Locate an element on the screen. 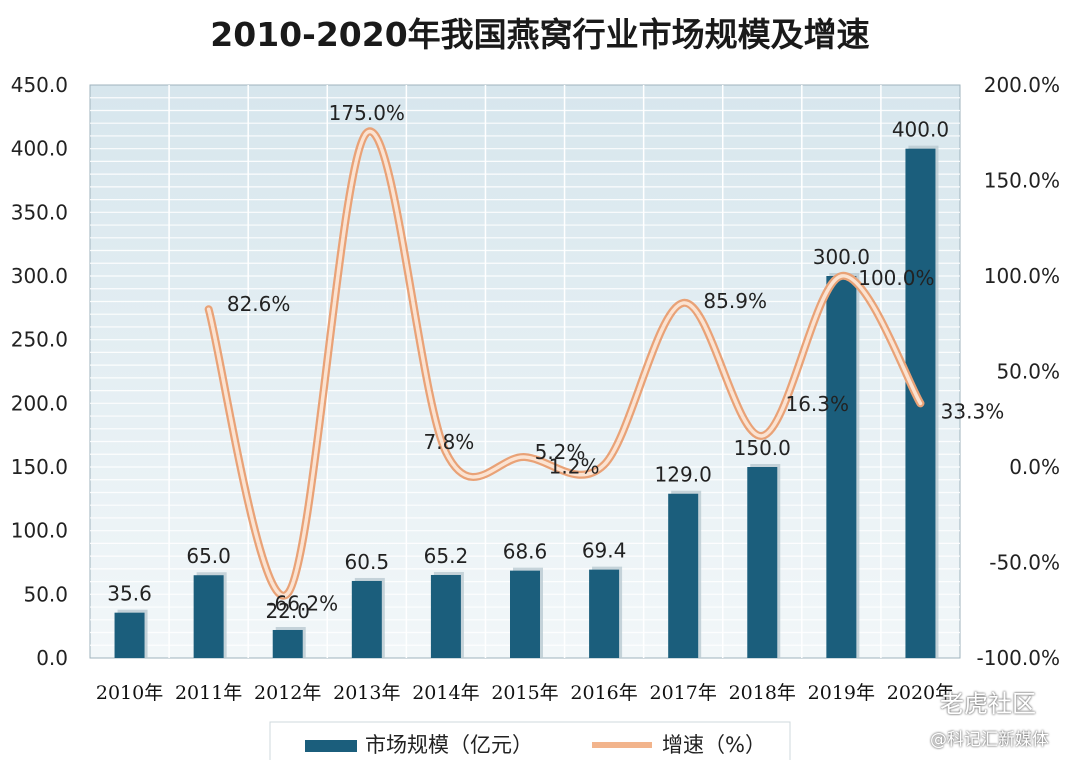 Image resolution: width=1080 pixels, height=760 pixels. legend-box is located at coordinates (530, 740).